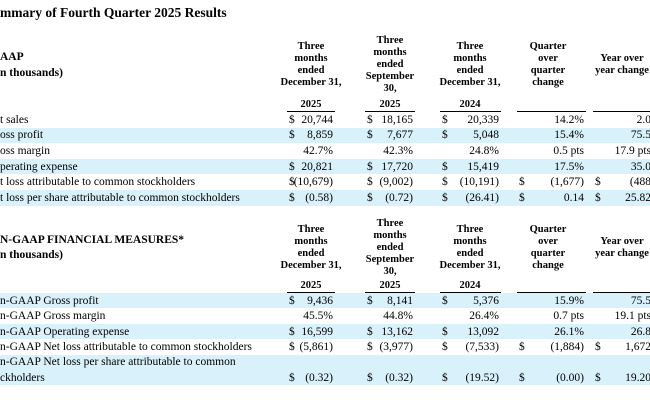 The width and height of the screenshot is (650, 400). What do you see at coordinates (486, 135) in the screenshot?
I see `cell-value: 5,048` at bounding box center [486, 135].